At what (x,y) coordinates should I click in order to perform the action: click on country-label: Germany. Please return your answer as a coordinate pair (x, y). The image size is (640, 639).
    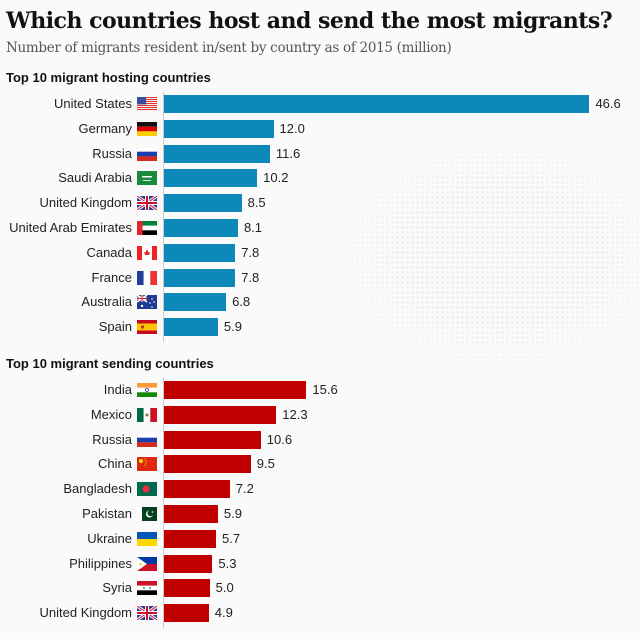
    Looking at the image, I should click on (105, 128).